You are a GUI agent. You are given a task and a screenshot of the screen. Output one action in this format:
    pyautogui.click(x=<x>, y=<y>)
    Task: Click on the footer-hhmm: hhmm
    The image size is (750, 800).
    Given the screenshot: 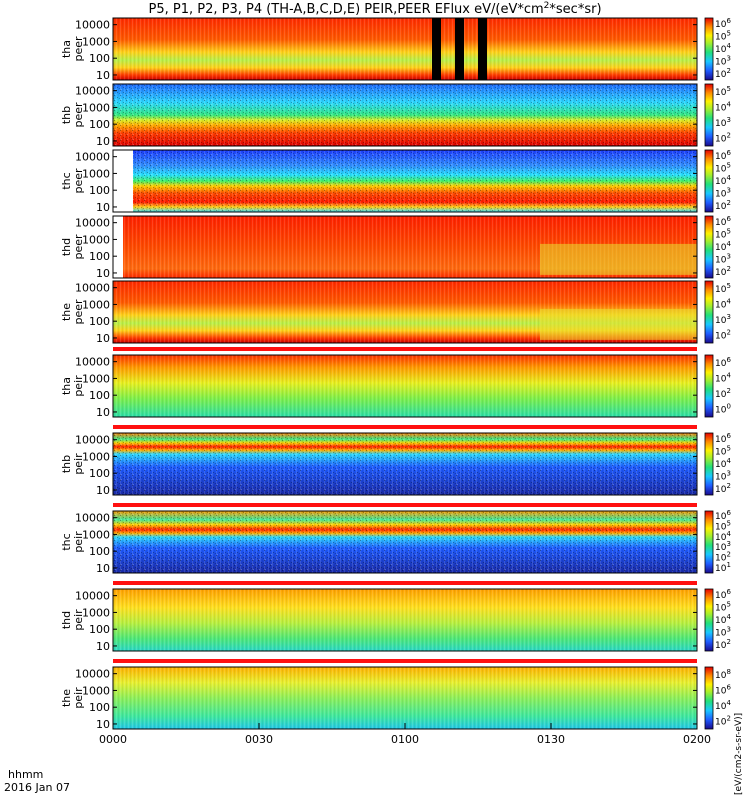 What is the action you would take?
    pyautogui.click(x=25, y=774)
    